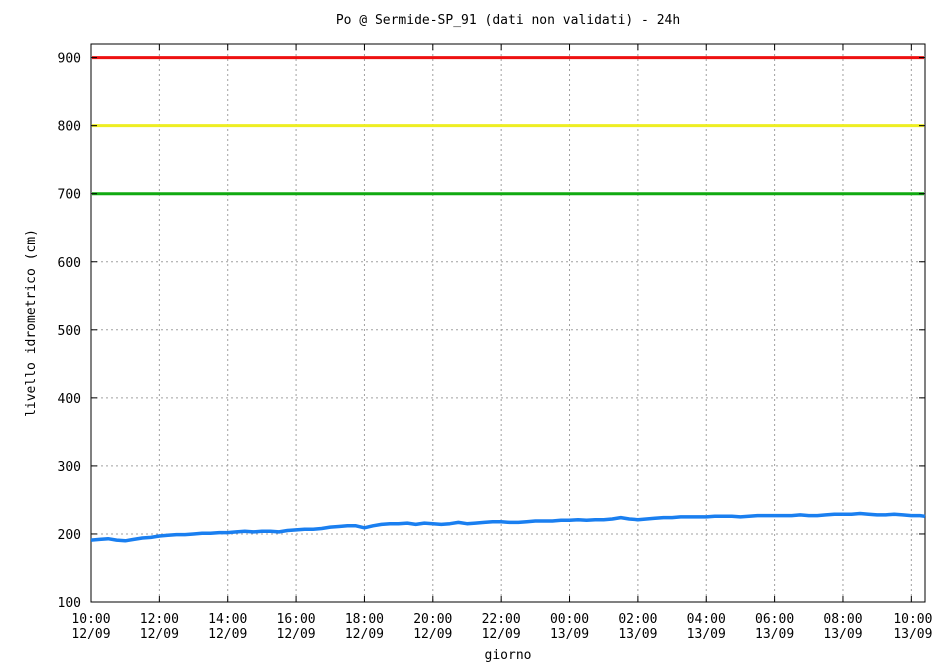 The image size is (950, 671). I want to click on x-tick-label-time: 12:00, so click(159, 619).